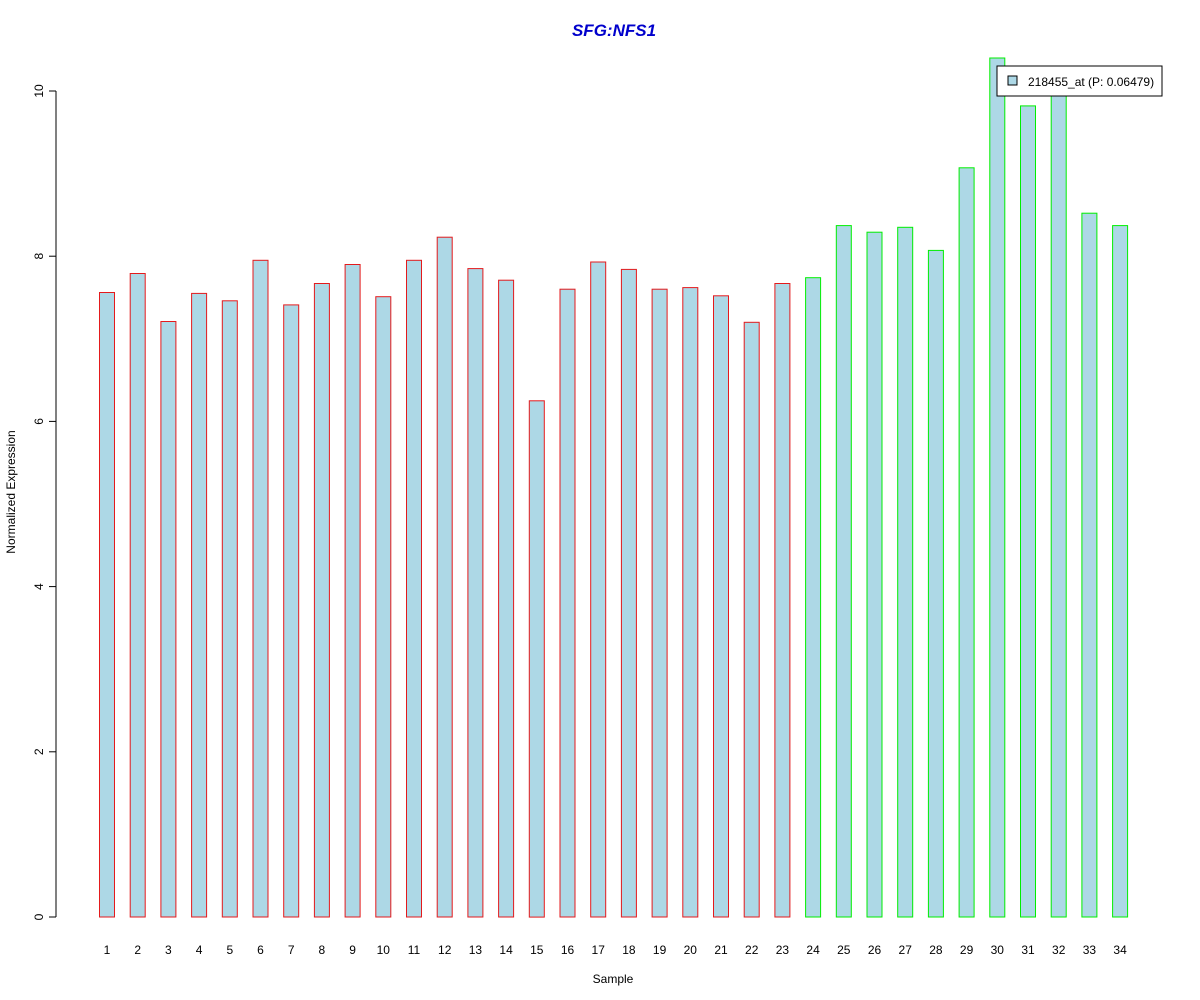 Image resolution: width=1200 pixels, height=1000 pixels. What do you see at coordinates (39, 586) in the screenshot?
I see `y-tick-label: 4` at bounding box center [39, 586].